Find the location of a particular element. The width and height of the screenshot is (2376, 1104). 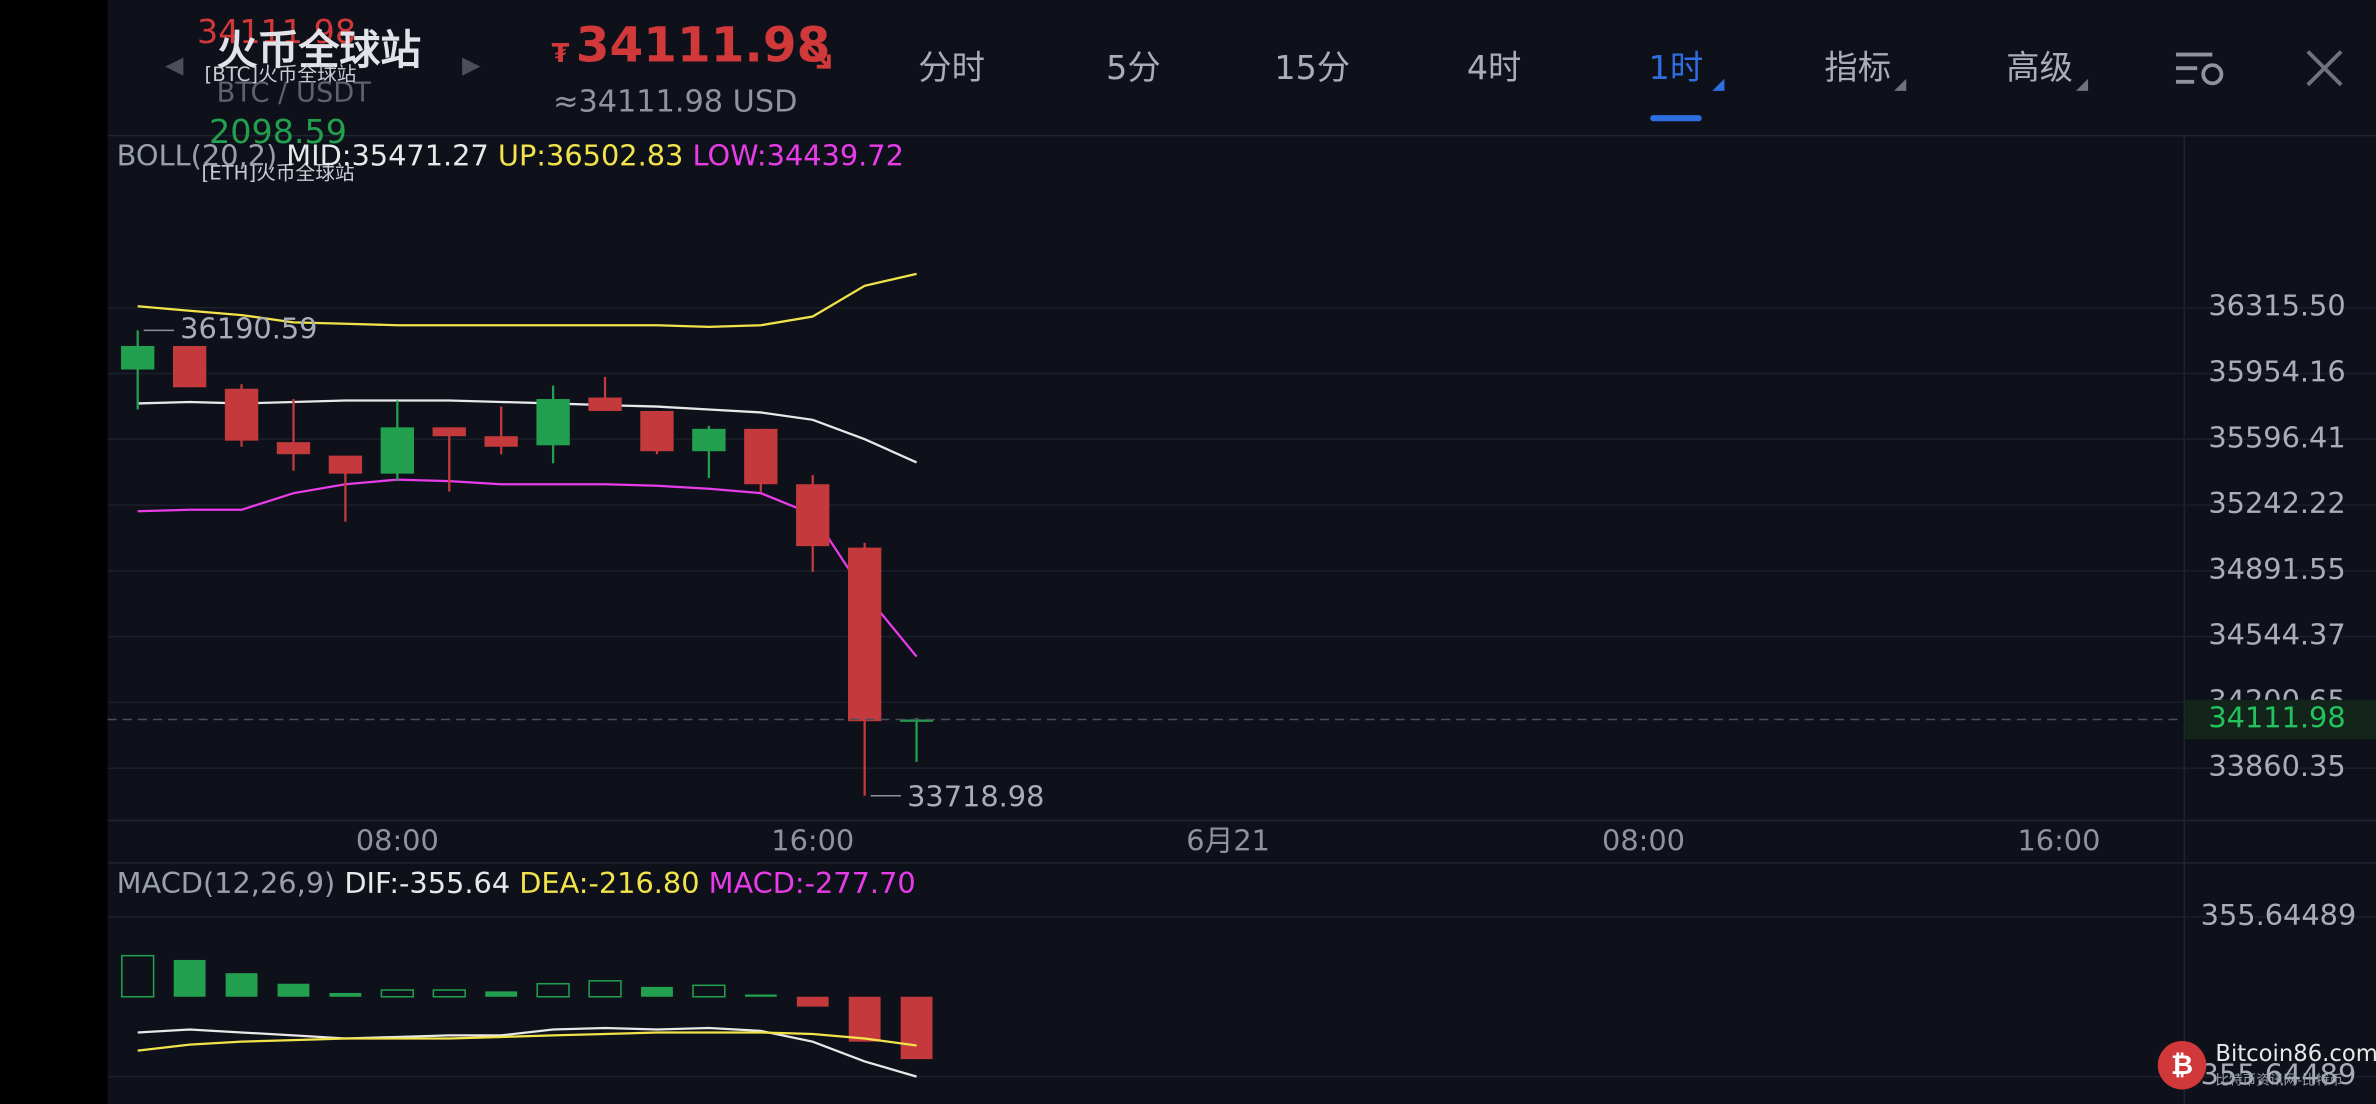

tab: 5分 is located at coordinates (1133, 67).